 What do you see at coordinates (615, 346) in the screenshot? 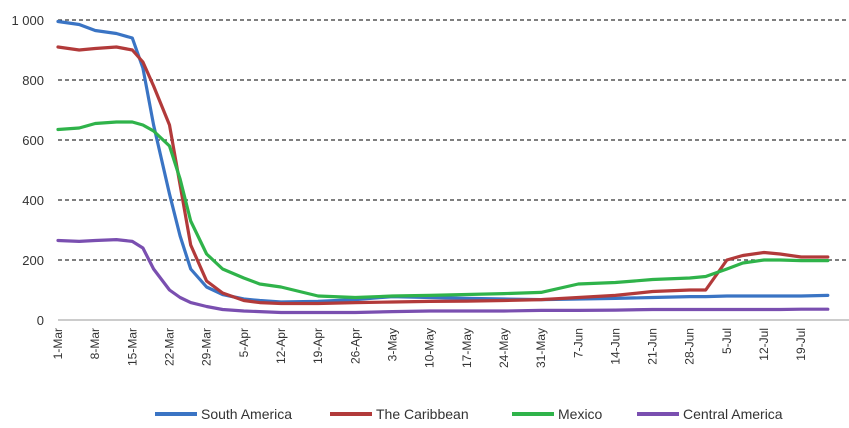
I see `x-tick-label: 14-Jun` at bounding box center [615, 346].